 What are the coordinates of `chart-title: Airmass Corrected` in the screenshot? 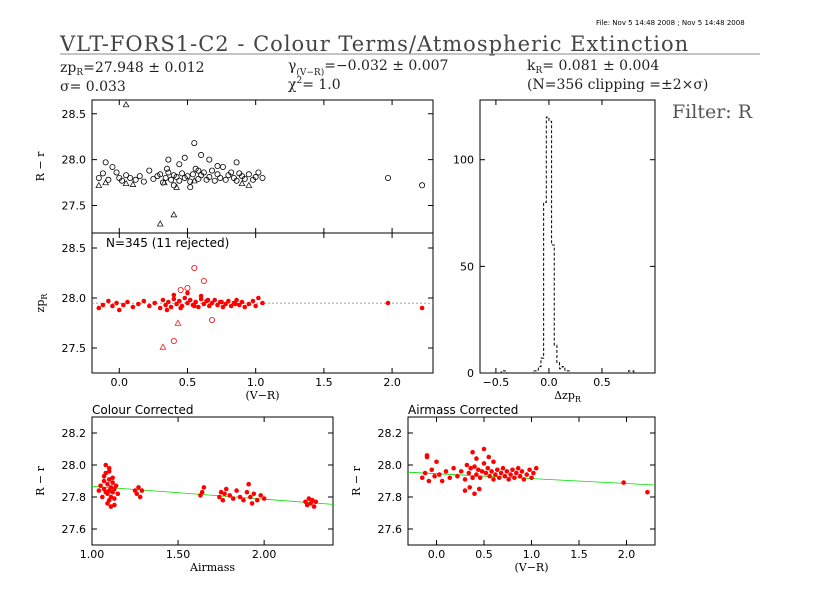 It's located at (463, 410).